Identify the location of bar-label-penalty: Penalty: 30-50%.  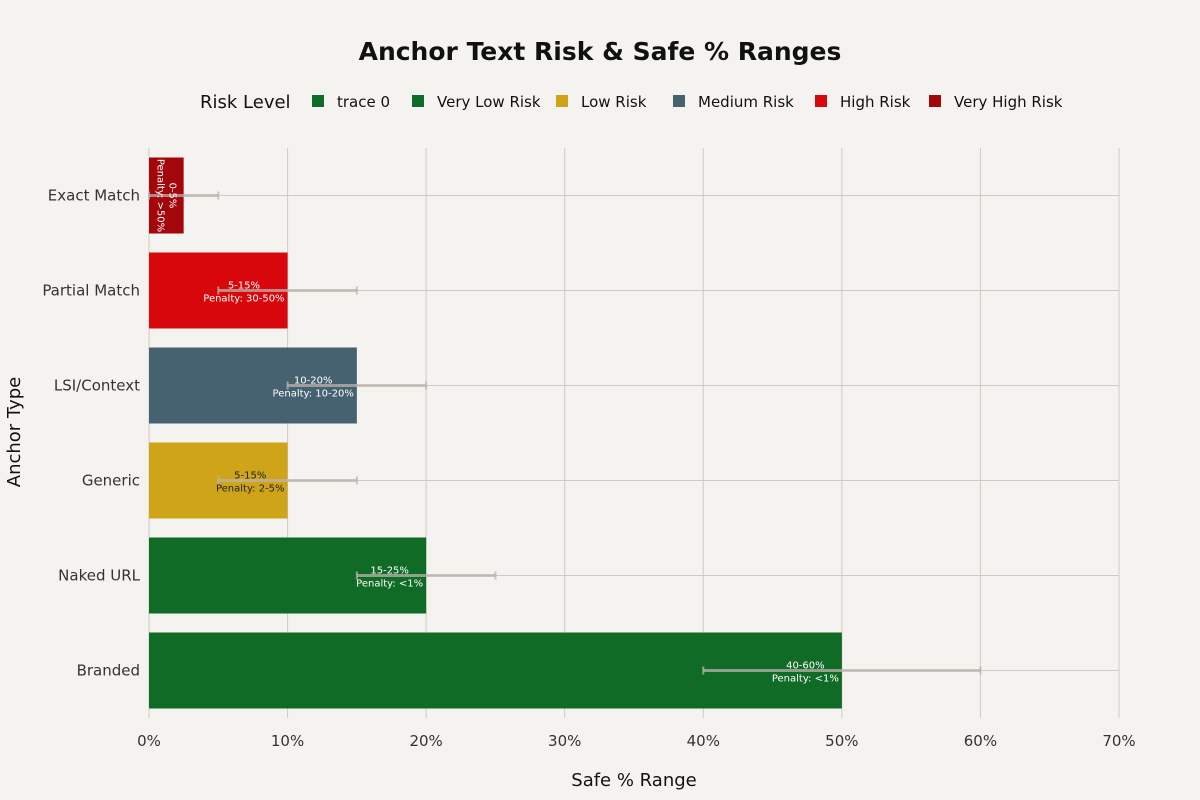
(243, 299).